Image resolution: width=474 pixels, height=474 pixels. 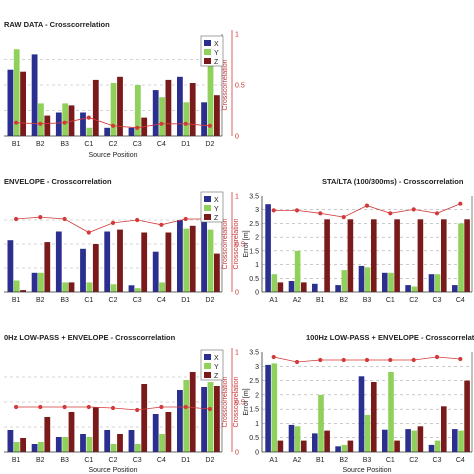 What do you see at coordinates (257, 453) in the screenshot?
I see `y-tick-label: 0` at bounding box center [257, 453].